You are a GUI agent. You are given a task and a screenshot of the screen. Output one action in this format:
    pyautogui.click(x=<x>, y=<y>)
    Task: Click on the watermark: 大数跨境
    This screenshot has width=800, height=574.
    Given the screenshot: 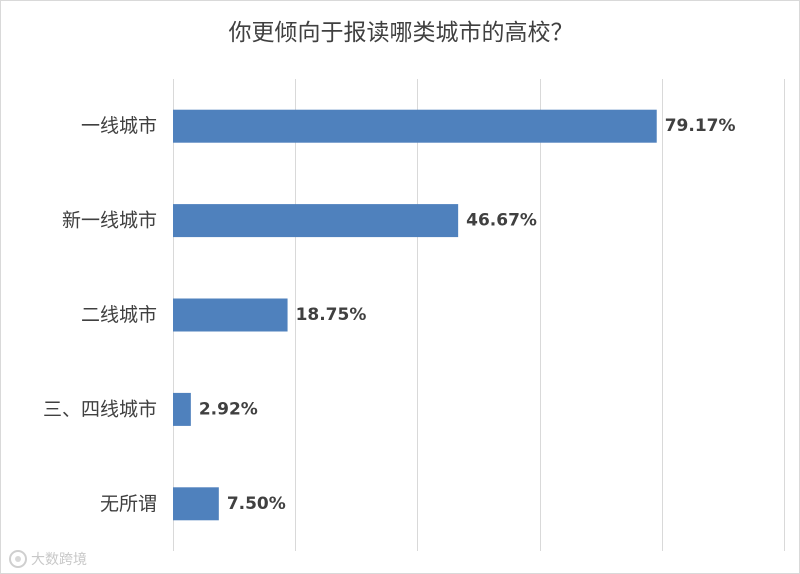 What is the action you would take?
    pyautogui.click(x=48, y=559)
    